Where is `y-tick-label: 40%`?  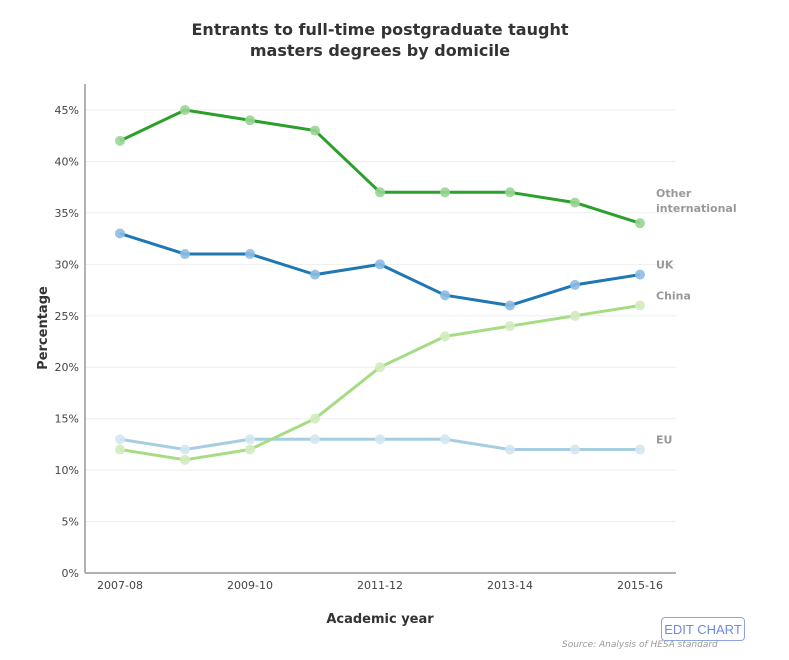
y-tick-label: 40% is located at coordinates (67, 161).